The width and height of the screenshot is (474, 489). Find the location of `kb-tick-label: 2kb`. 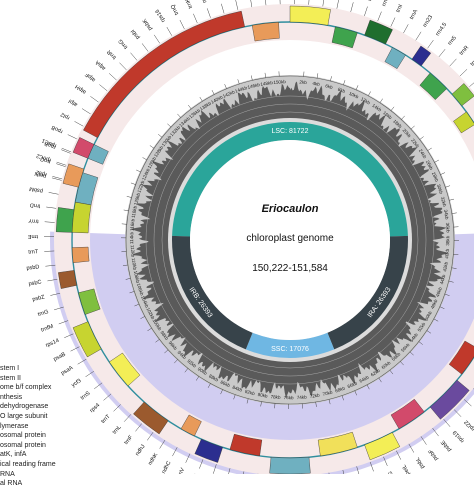

kb-tick-label: 2kb is located at coordinates (303, 82).